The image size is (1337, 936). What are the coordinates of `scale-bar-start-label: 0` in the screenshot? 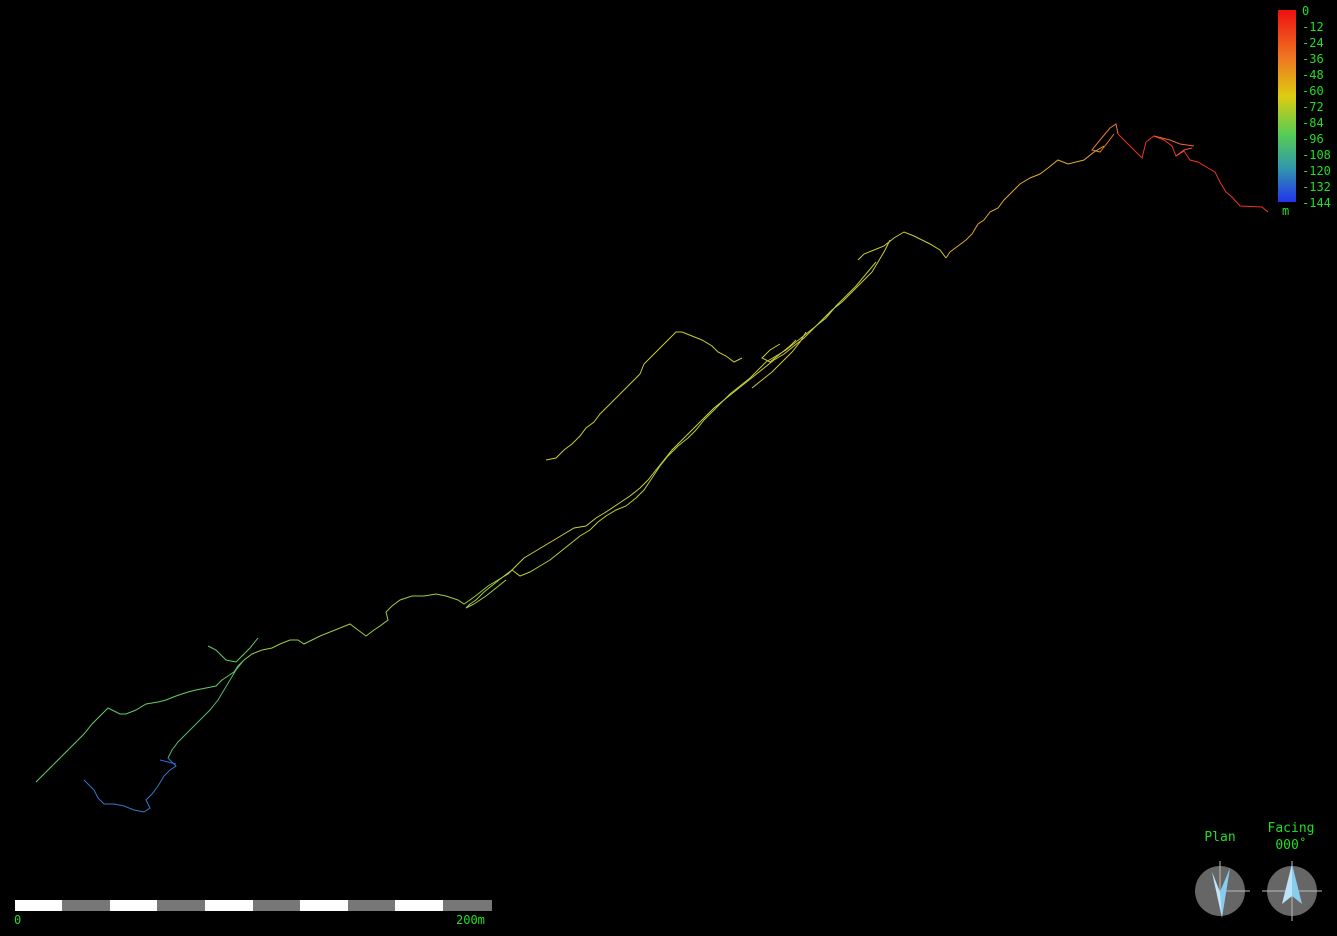 It's located at (18, 920).